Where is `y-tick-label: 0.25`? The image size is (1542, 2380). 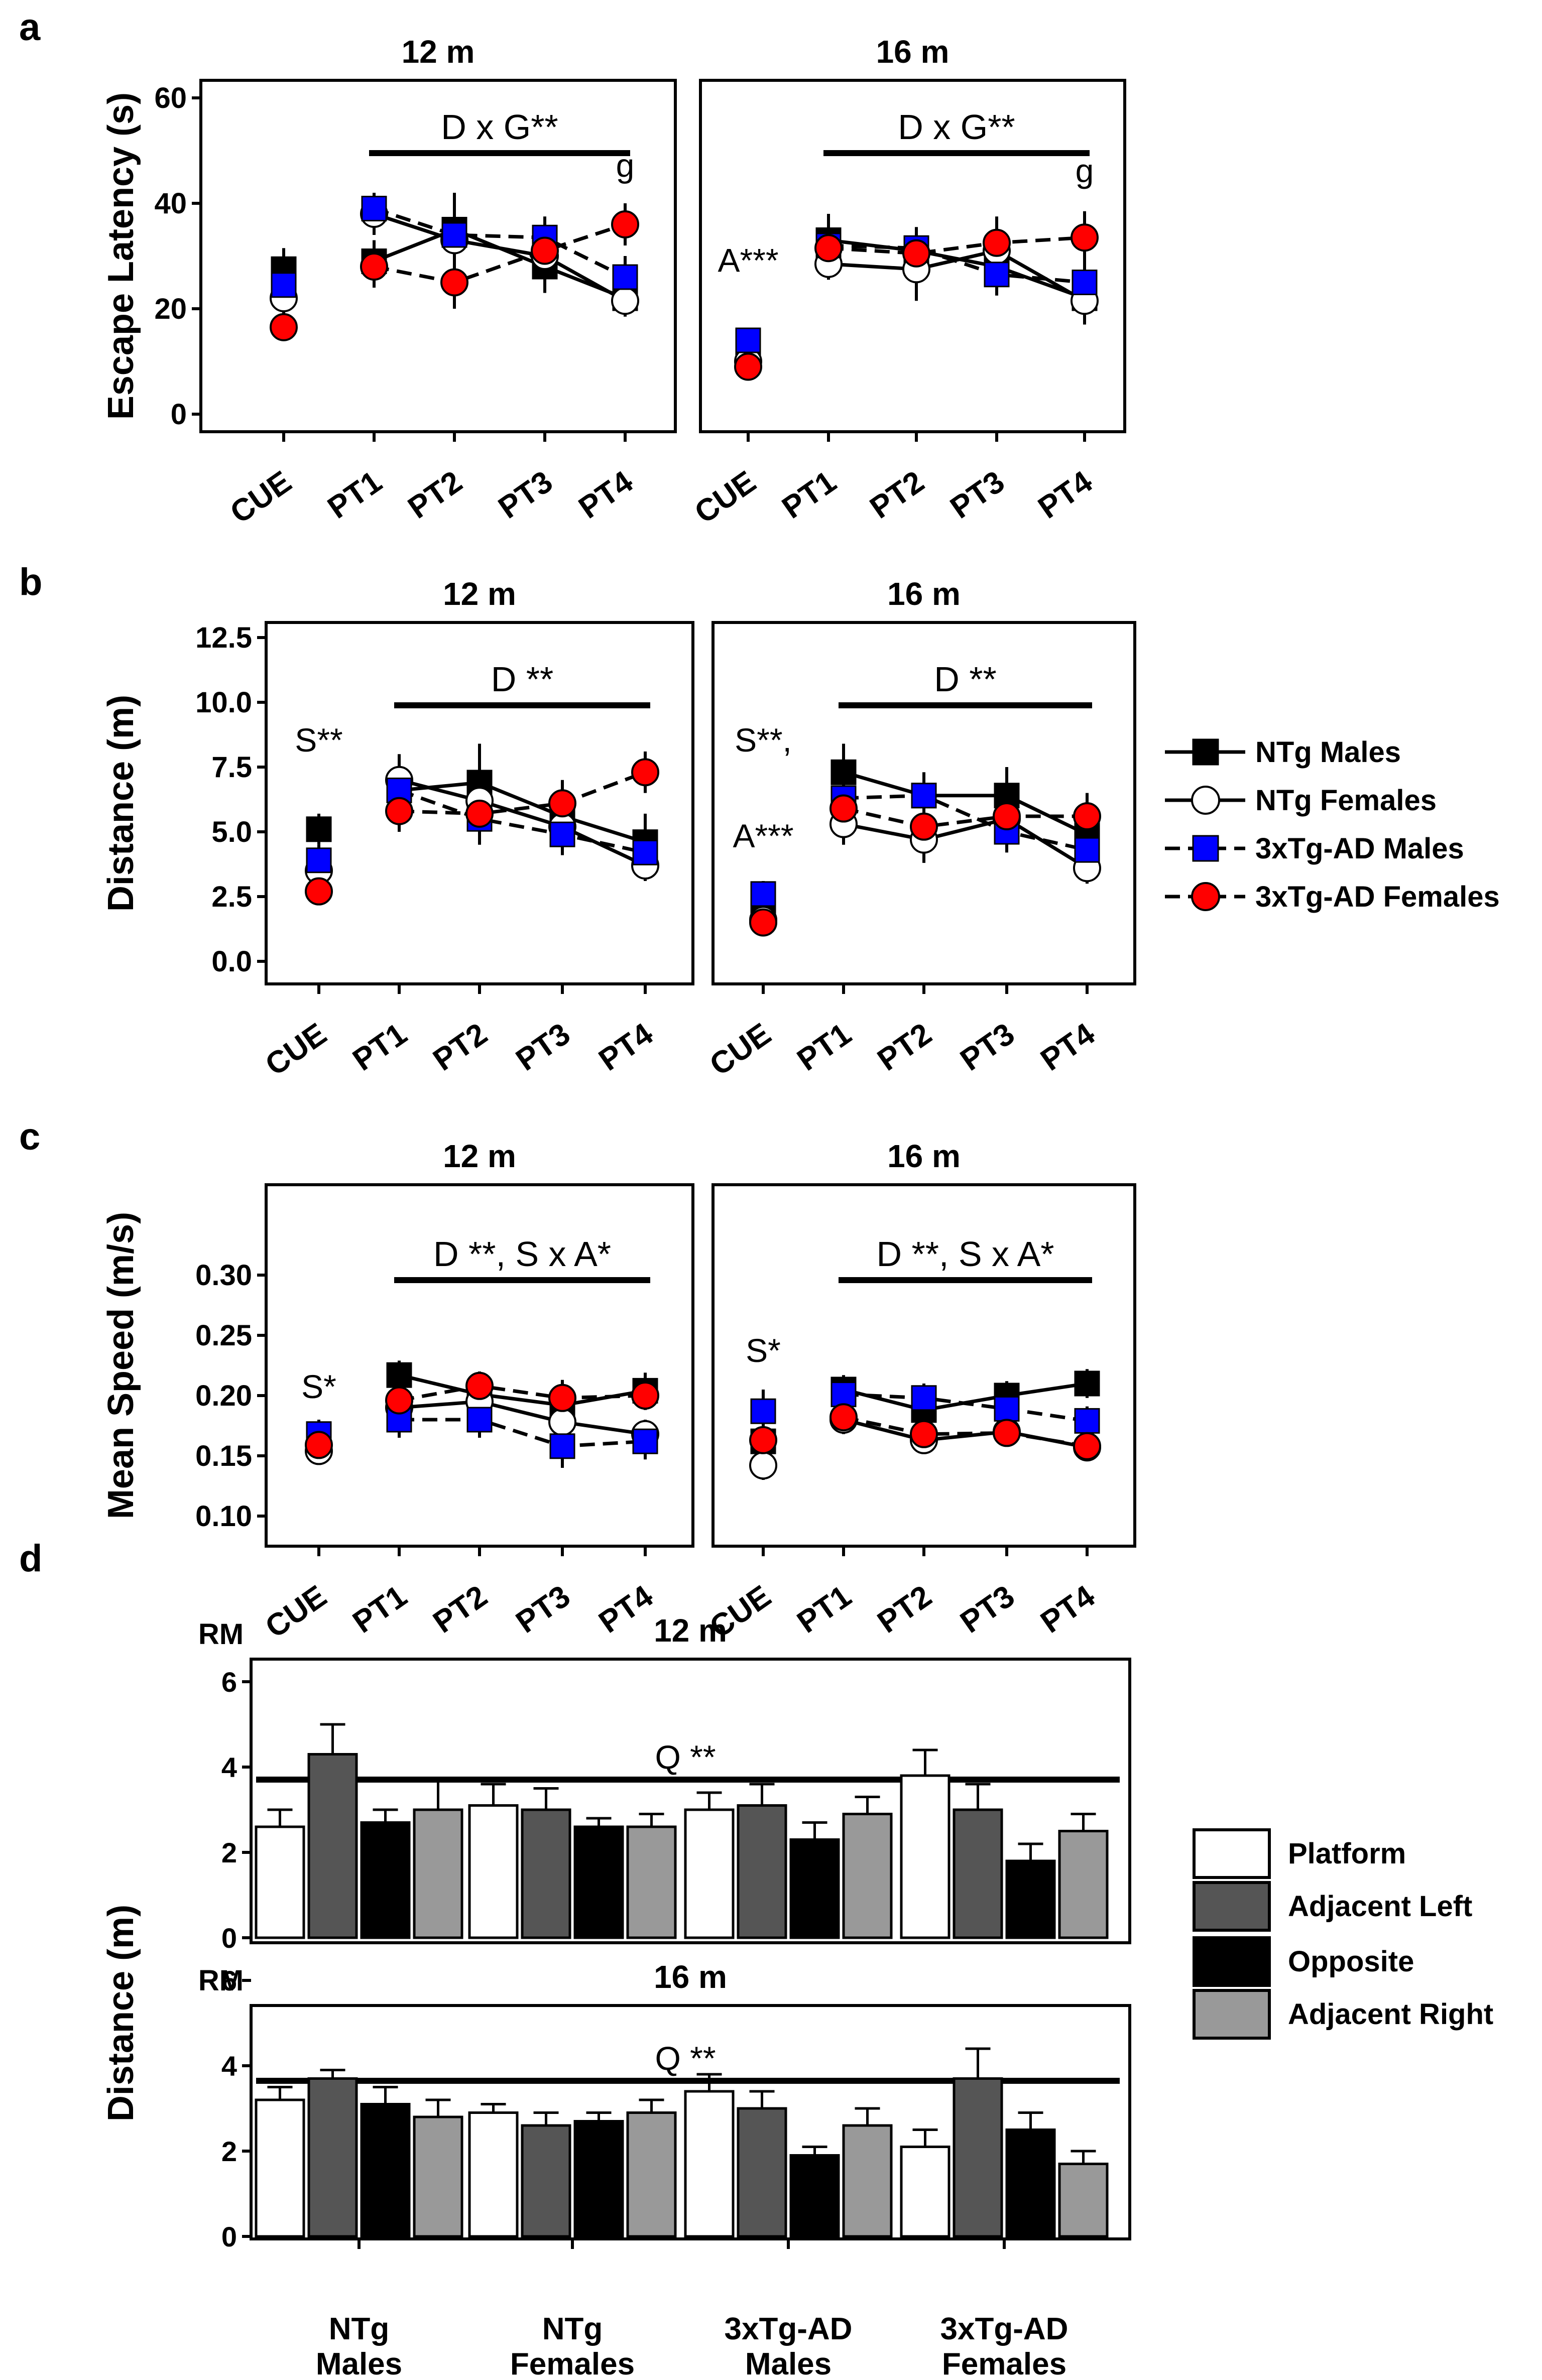 y-tick-label: 0.25 is located at coordinates (223, 1335).